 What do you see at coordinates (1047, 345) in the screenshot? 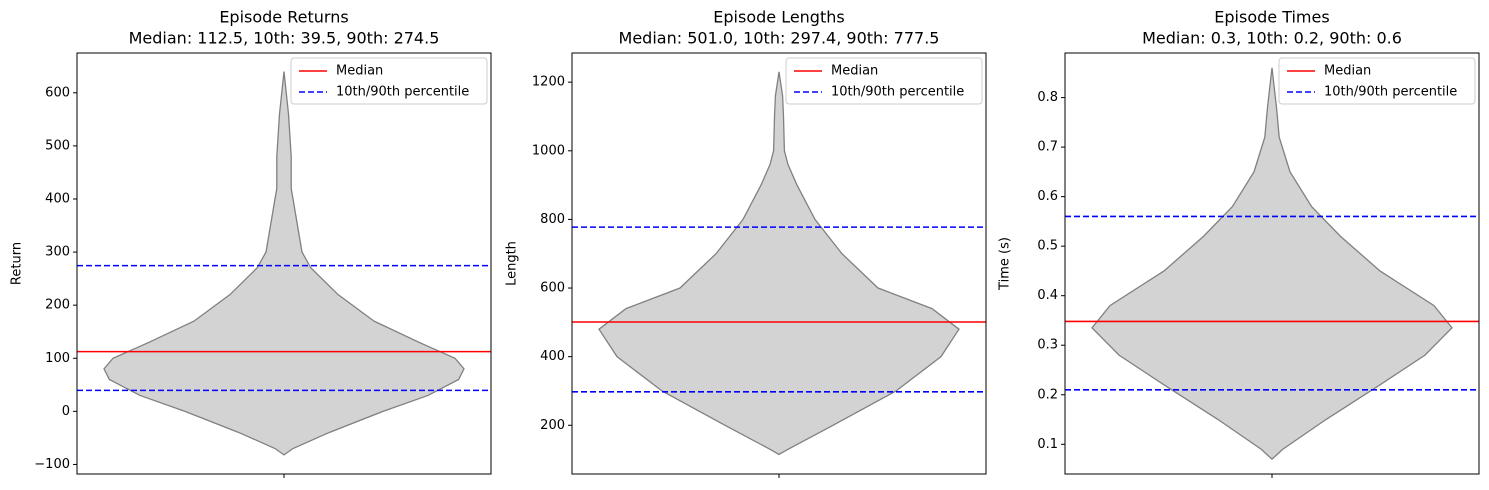
I see `y-tick-label: 0.3` at bounding box center [1047, 345].